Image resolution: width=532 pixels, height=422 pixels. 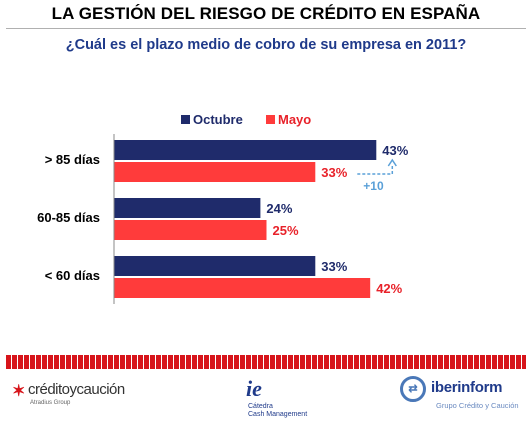 What do you see at coordinates (50, 403) in the screenshot?
I see `logo-subtitle: Atradius Group` at bounding box center [50, 403].